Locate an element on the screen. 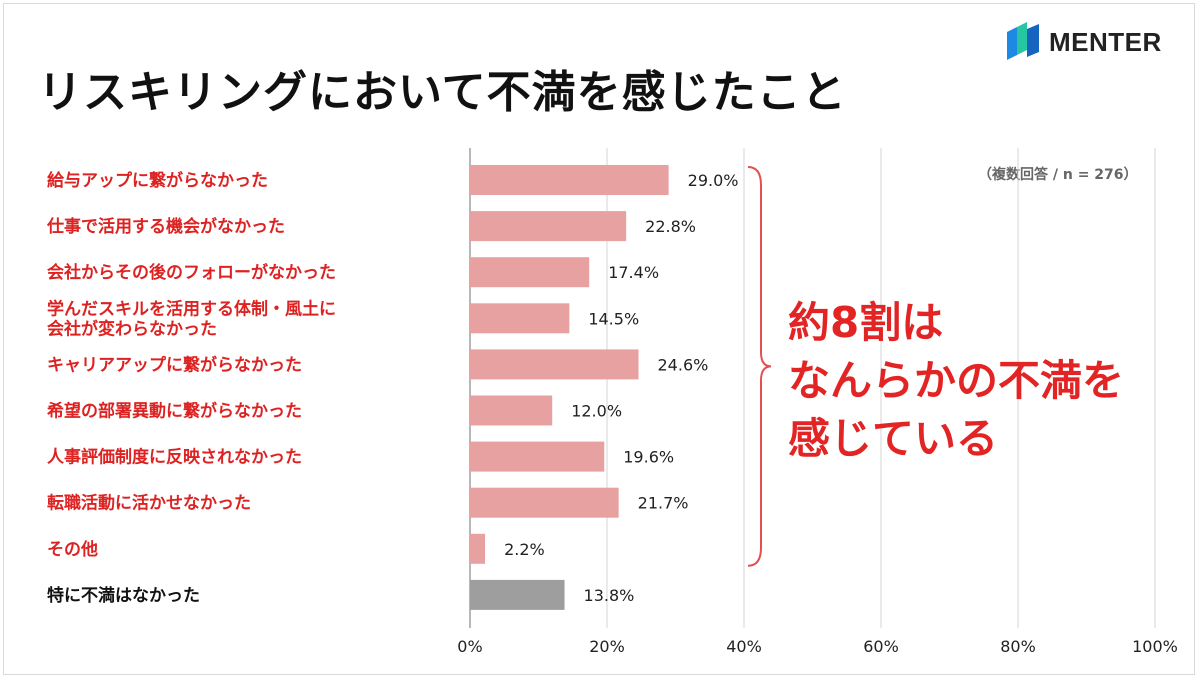  callout-line: なんらかの不満を is located at coordinates (956, 380).